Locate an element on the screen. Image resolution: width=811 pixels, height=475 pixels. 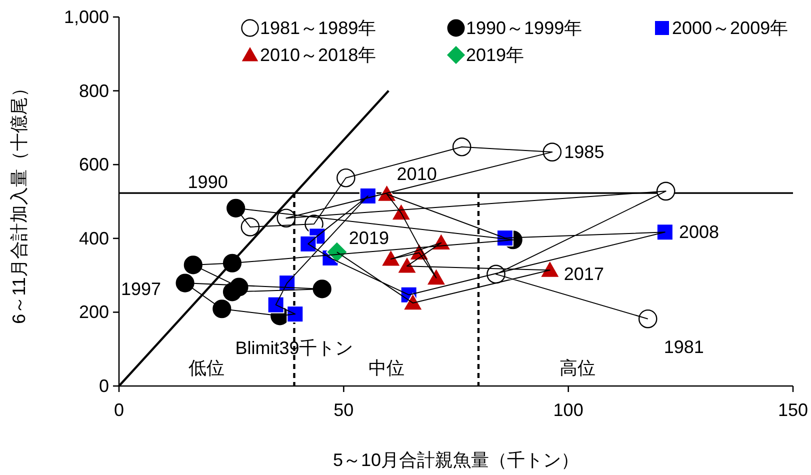
annotation: 2010 is located at coordinates (416, 174).